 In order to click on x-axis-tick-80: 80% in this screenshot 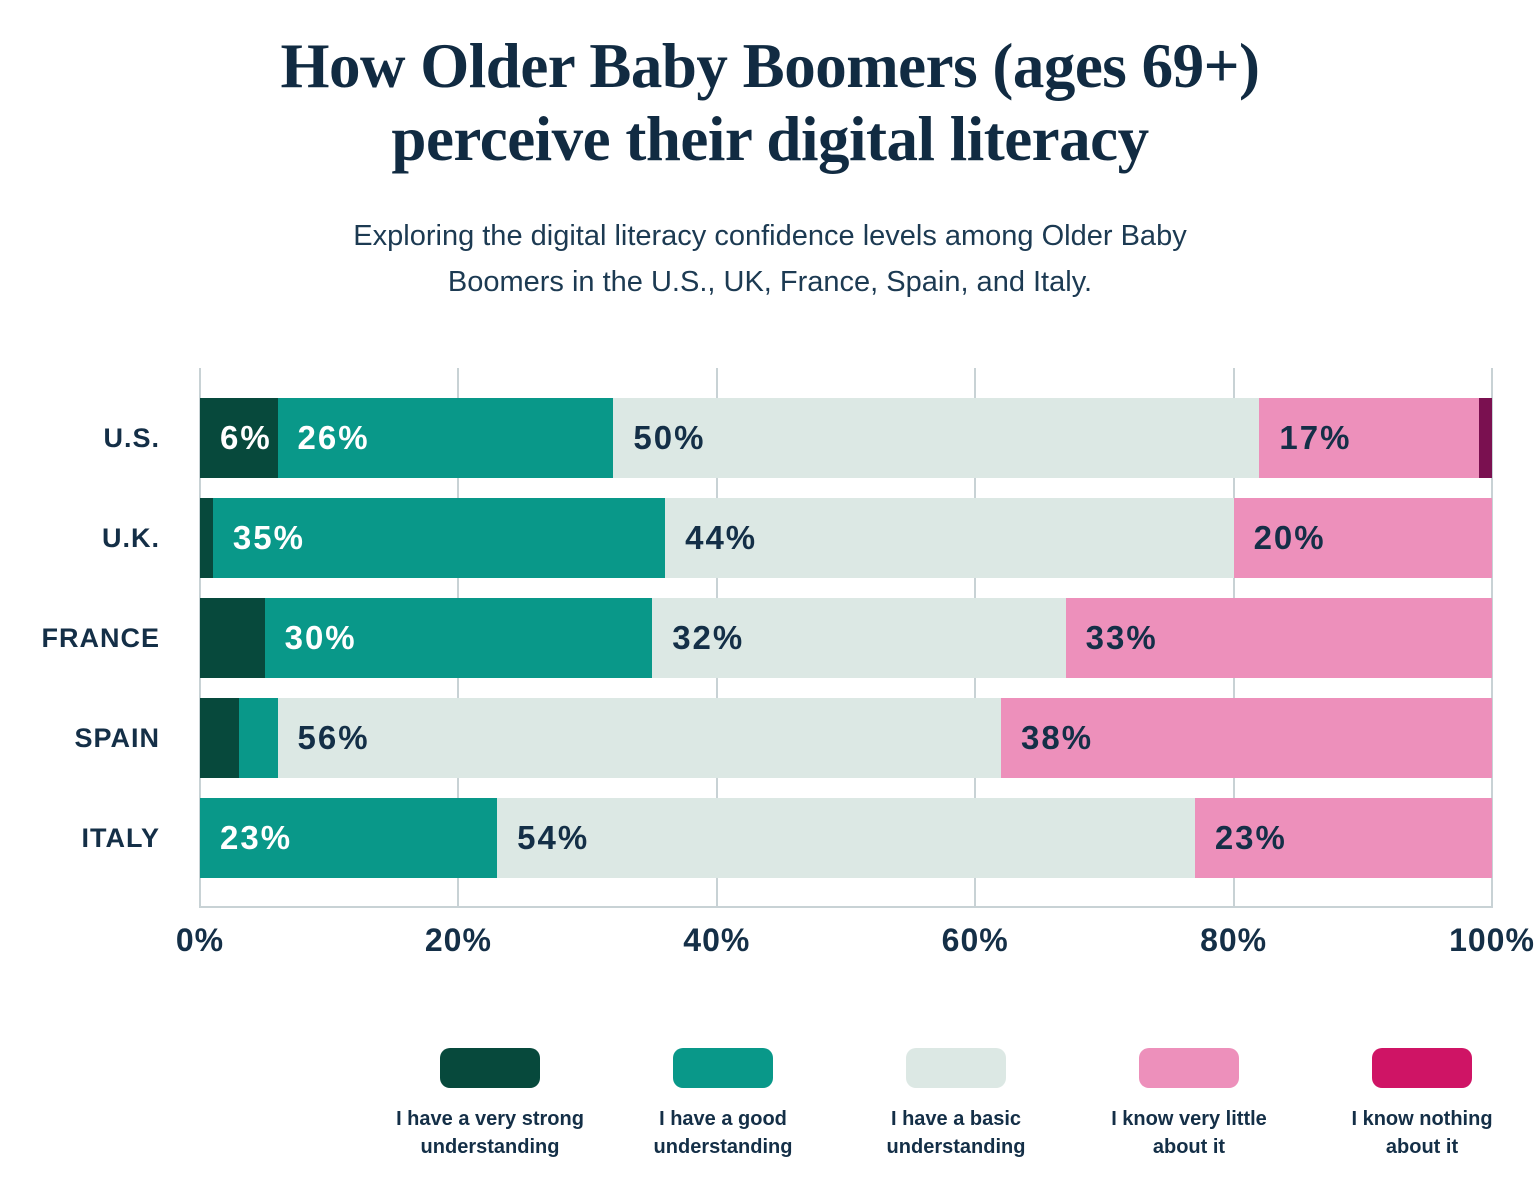, I will do `click(1234, 940)`.